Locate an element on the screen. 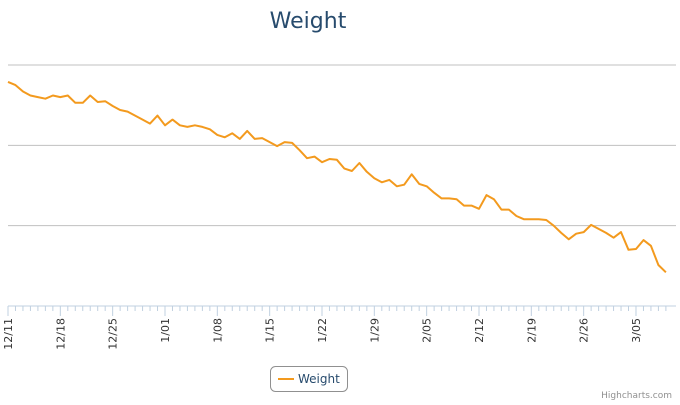  x-tick-label: 2/05 is located at coordinates (427, 330).